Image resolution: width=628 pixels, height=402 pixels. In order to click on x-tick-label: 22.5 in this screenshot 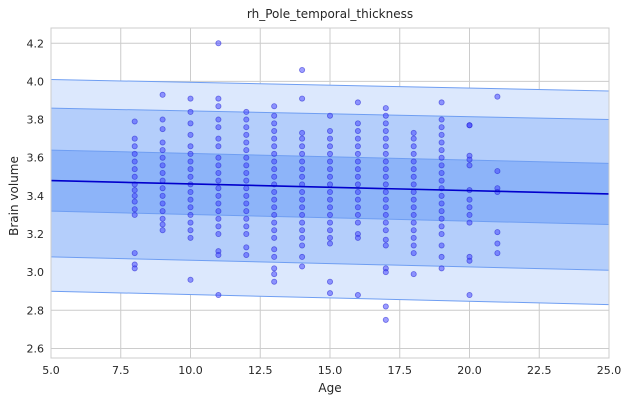, I will do `click(539, 370)`.